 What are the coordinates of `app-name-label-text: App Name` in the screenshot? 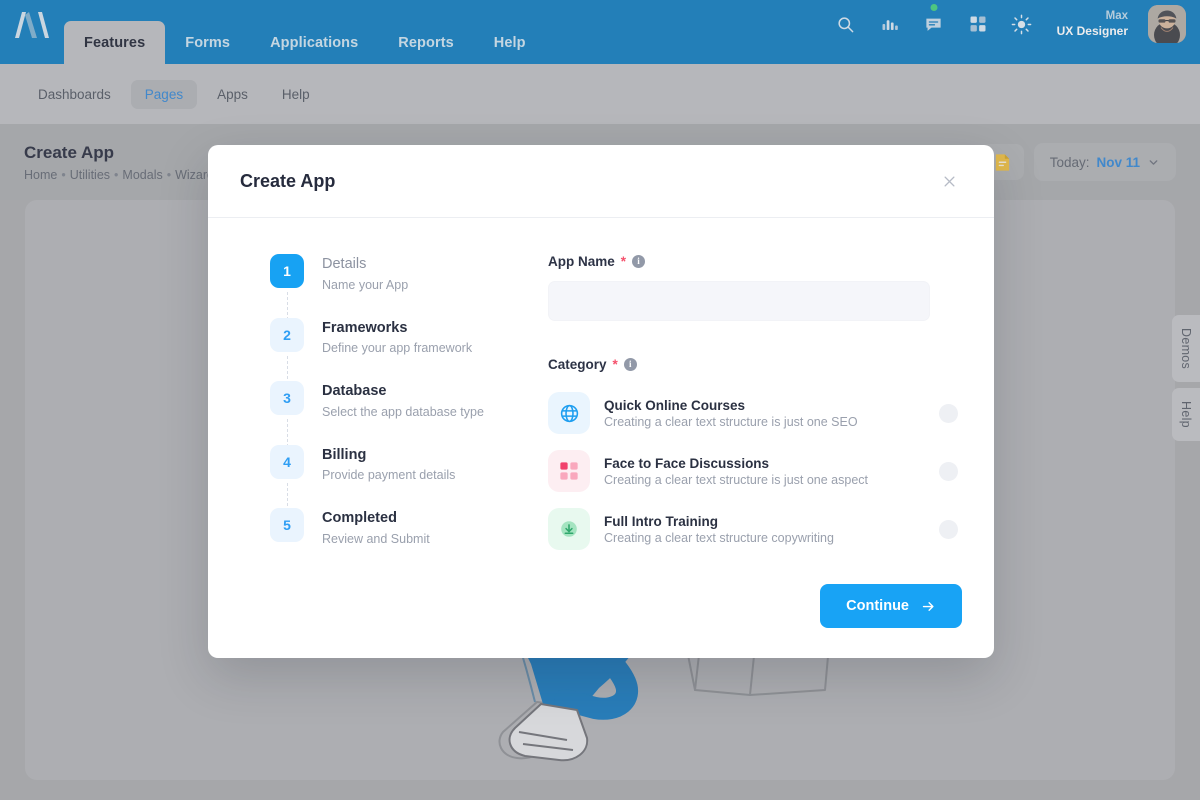 It's located at (581, 261).